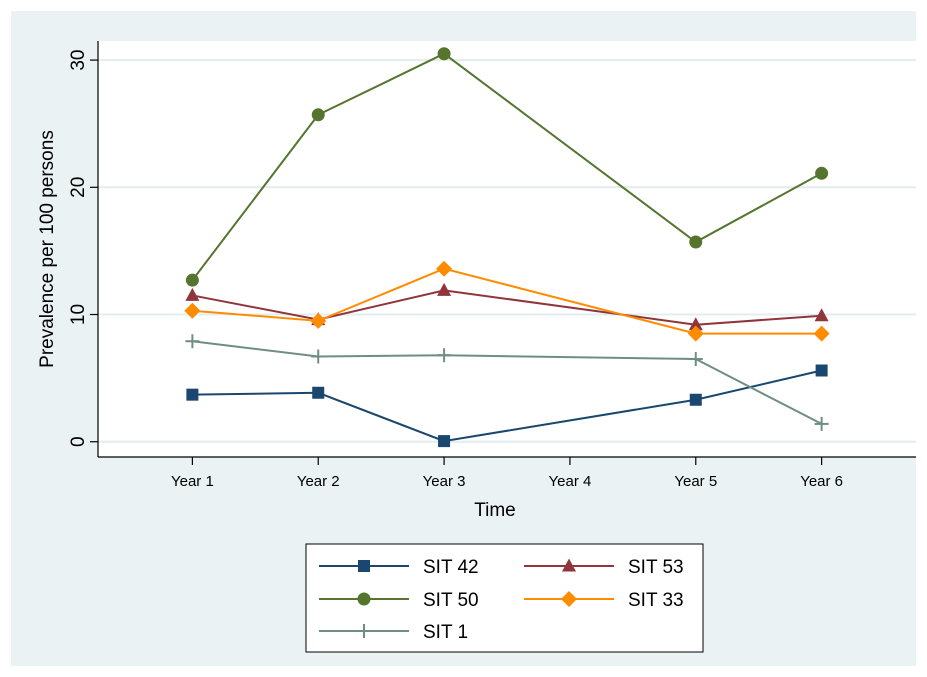 This screenshot has width=927, height=677. Describe the element at coordinates (78, 314) in the screenshot. I see `y-tick-label: 10` at that location.